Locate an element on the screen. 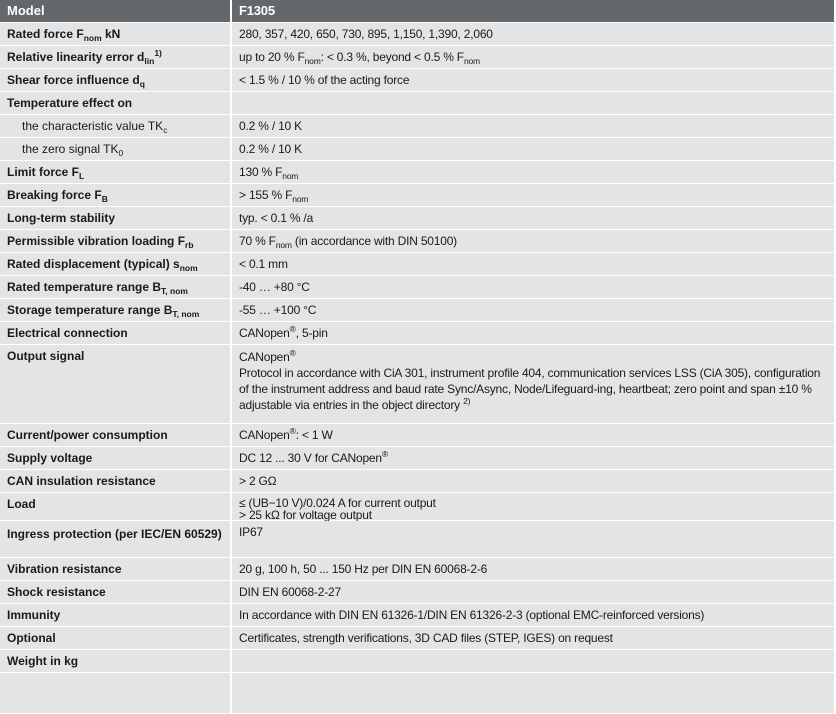 Image resolution: width=836 pixels, height=714 pixels. table-row: CAN insulation resistance > 2 GΩ is located at coordinates (417, 481).